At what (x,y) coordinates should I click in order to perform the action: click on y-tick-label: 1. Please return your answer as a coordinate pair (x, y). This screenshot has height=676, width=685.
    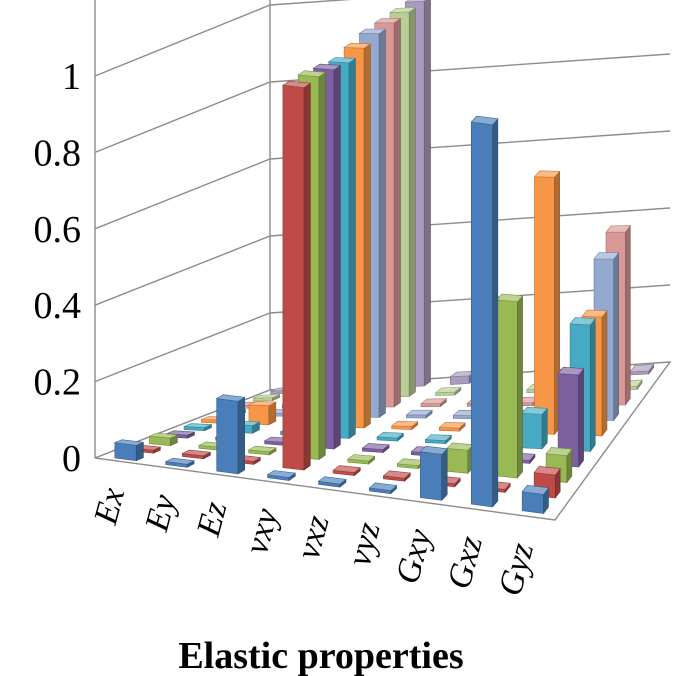
    Looking at the image, I should click on (71, 77).